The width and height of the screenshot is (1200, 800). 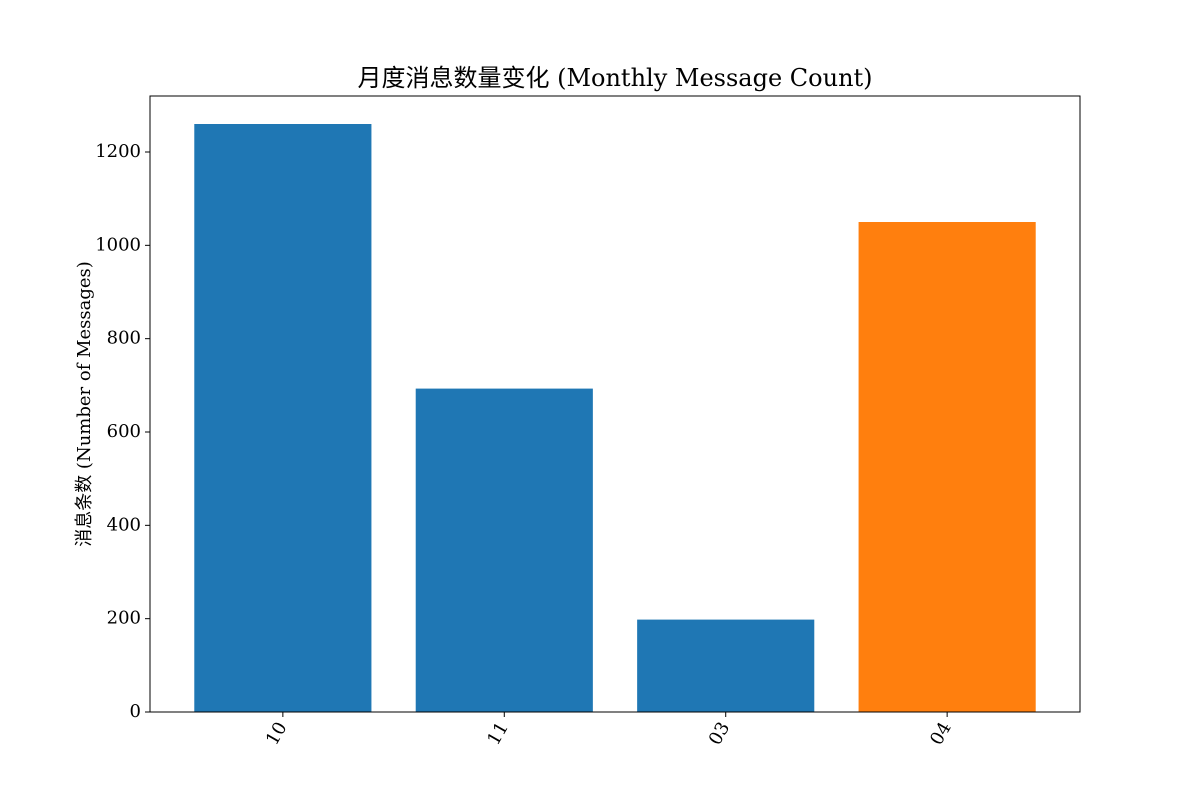 I want to click on x-tick-label-11: 11, so click(x=498, y=734).